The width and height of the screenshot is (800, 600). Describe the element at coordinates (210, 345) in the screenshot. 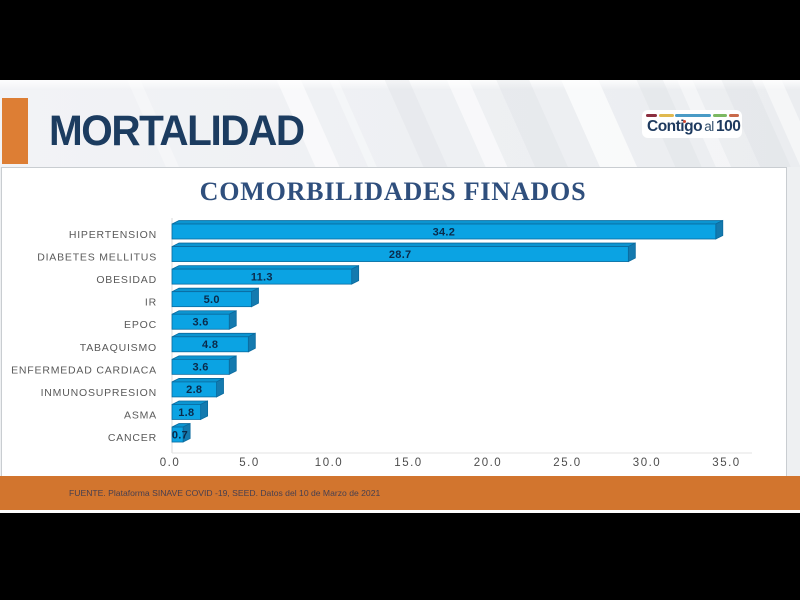

I see `svg-text: 4.8` at that location.